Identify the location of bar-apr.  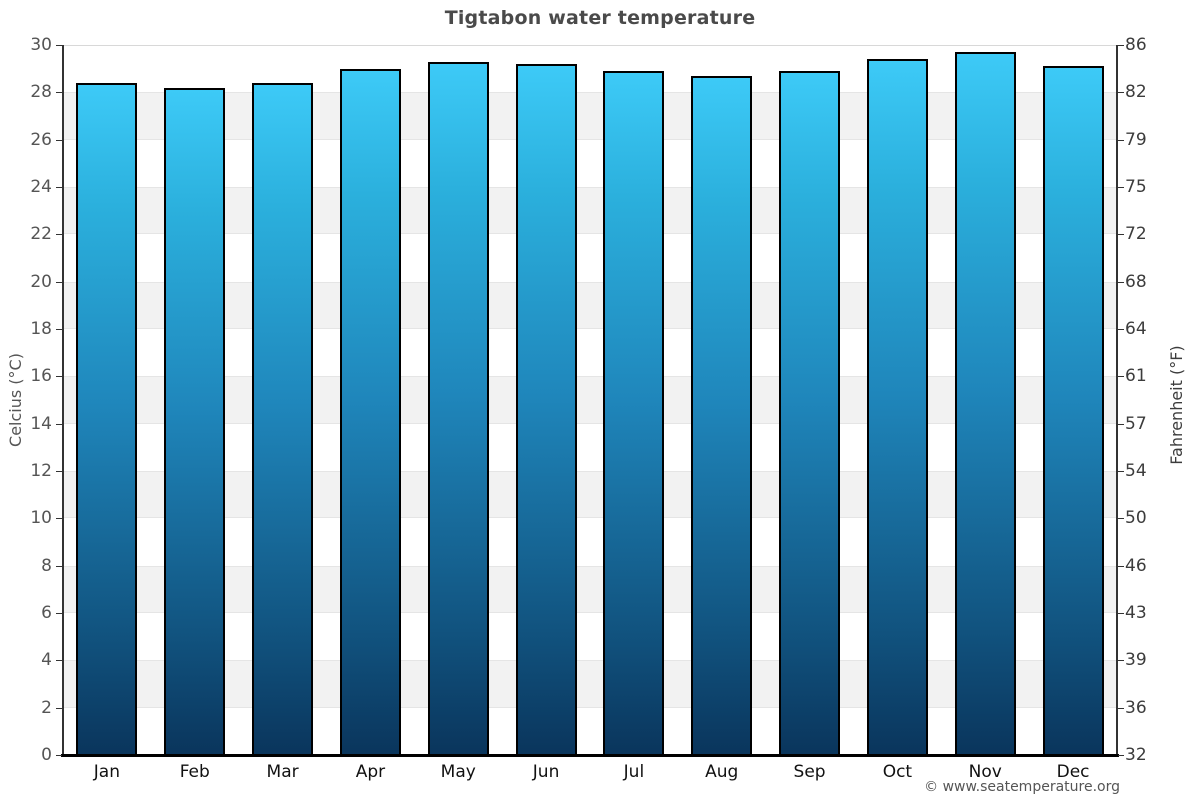
(370, 411).